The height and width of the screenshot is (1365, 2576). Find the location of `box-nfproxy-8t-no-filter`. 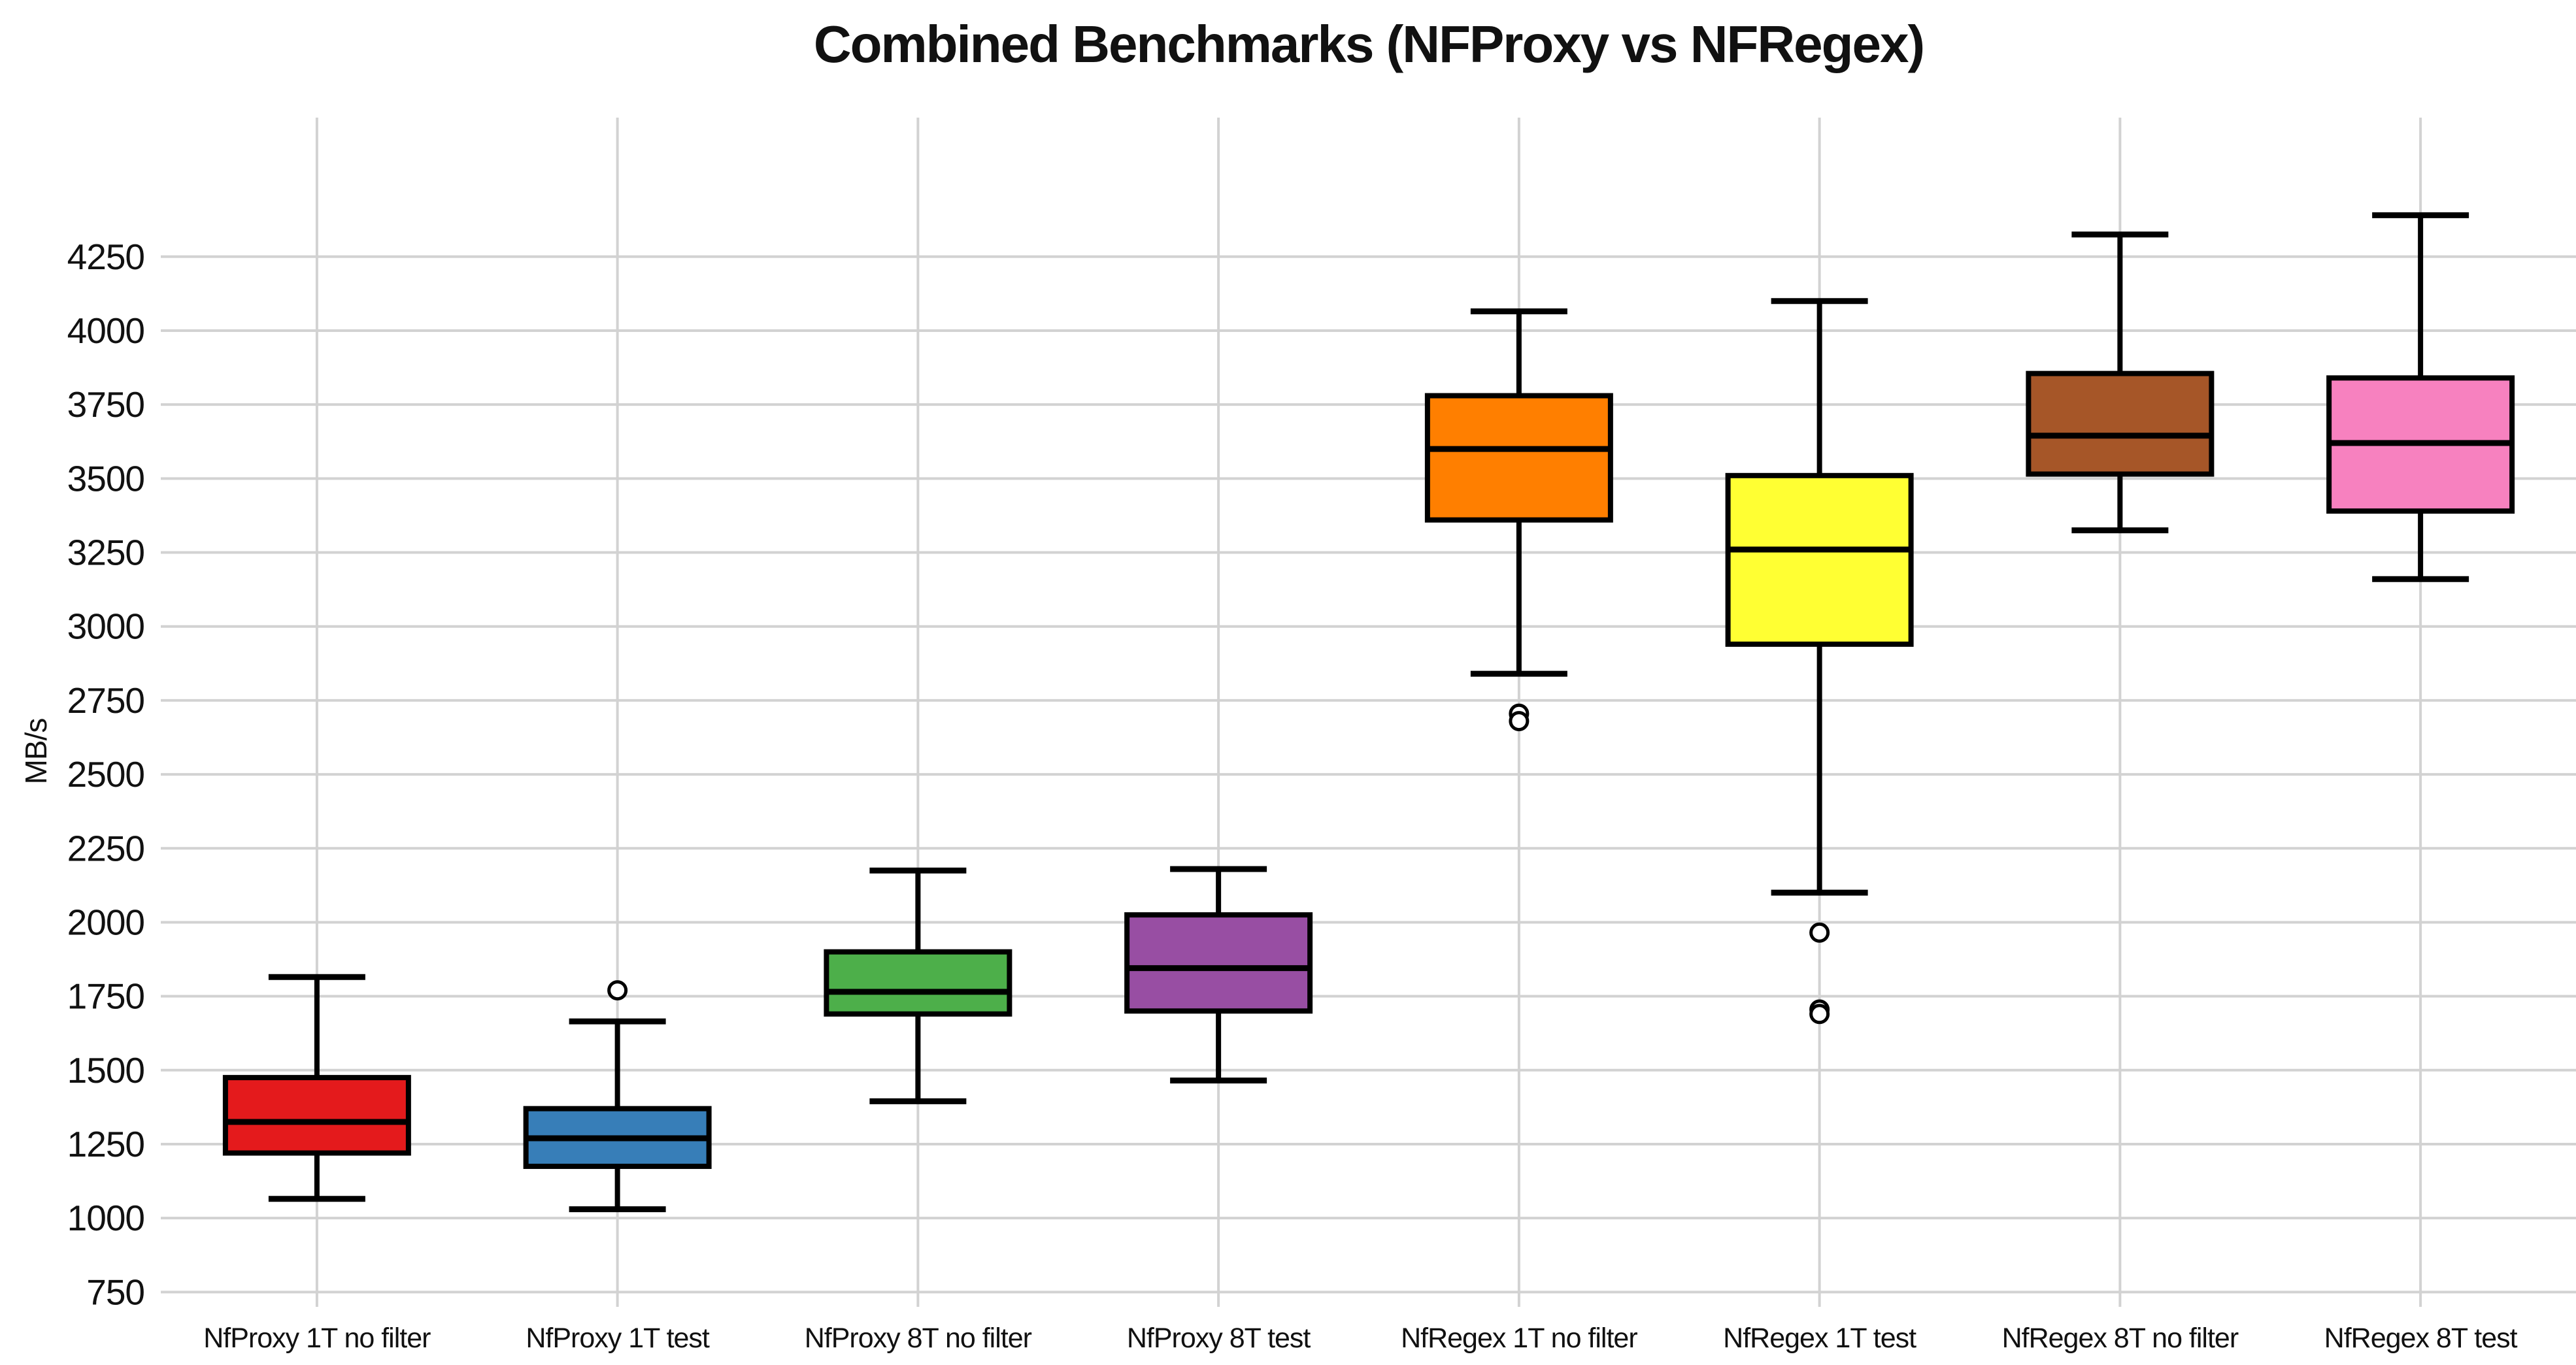

box-nfproxy-8t-no-filter is located at coordinates (918, 985).